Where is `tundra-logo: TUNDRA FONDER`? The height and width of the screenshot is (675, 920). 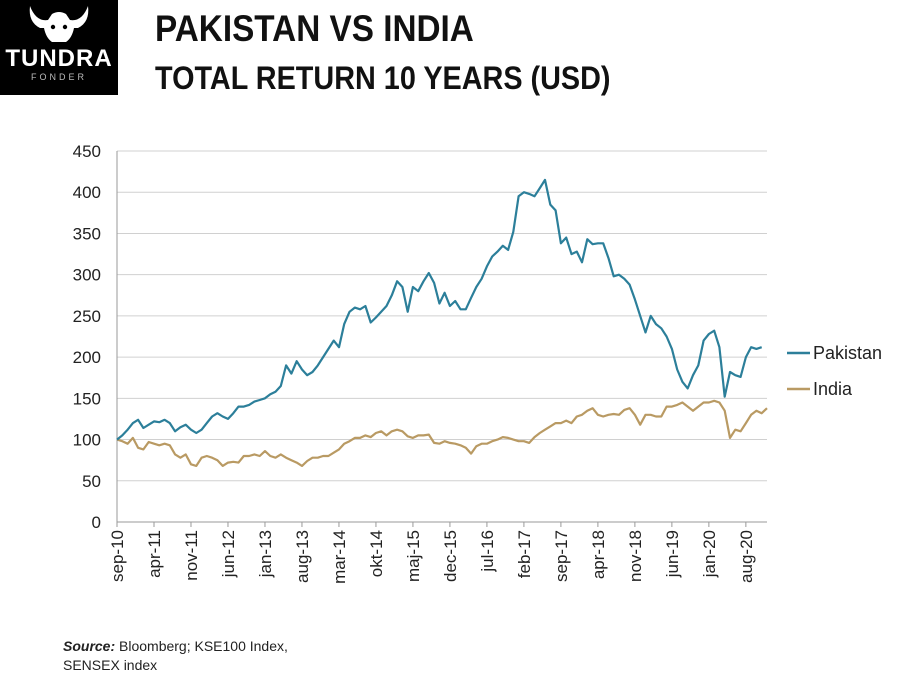
tundra-logo: TUNDRA FONDER is located at coordinates (59, 47).